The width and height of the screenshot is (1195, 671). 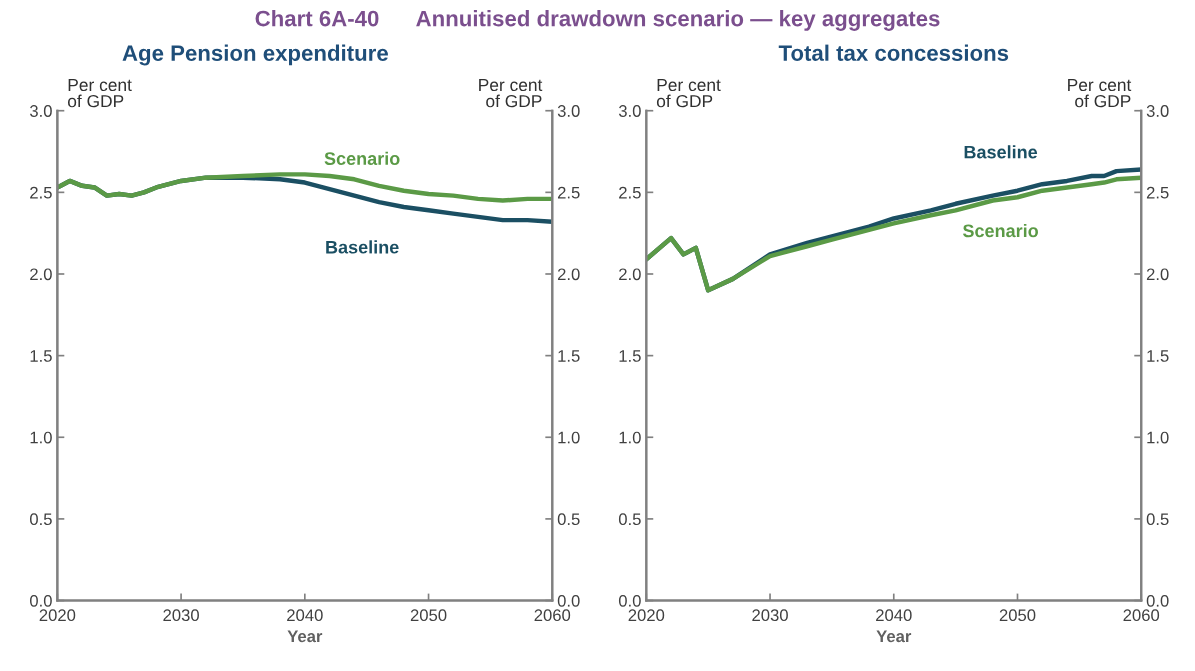 I want to click on chart-title: Total tax concessions, so click(x=893, y=52).